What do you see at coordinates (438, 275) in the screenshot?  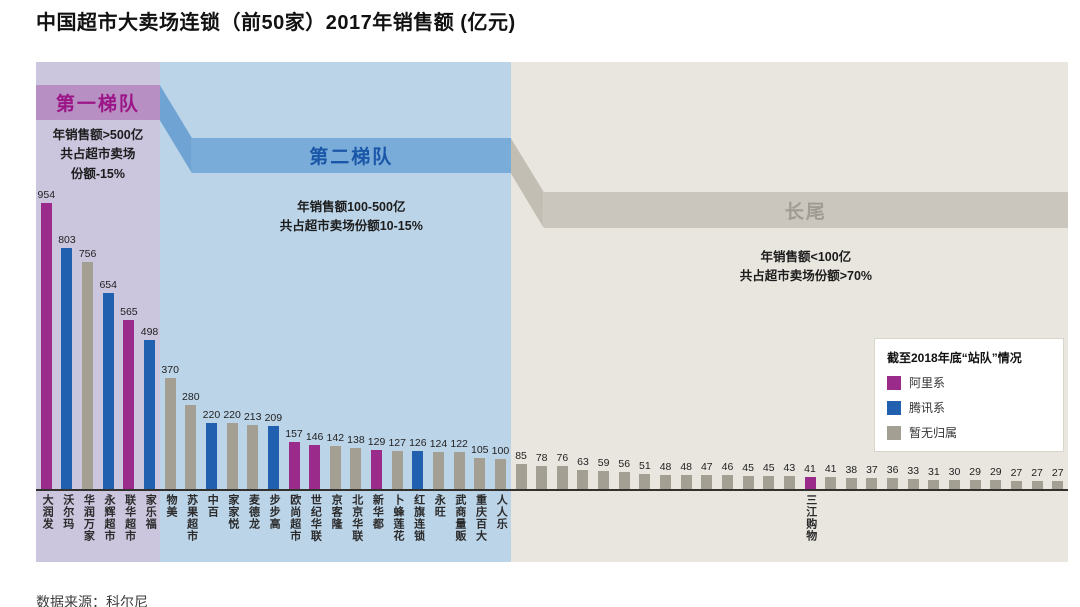 I see `bar-area: 124` at bounding box center [438, 275].